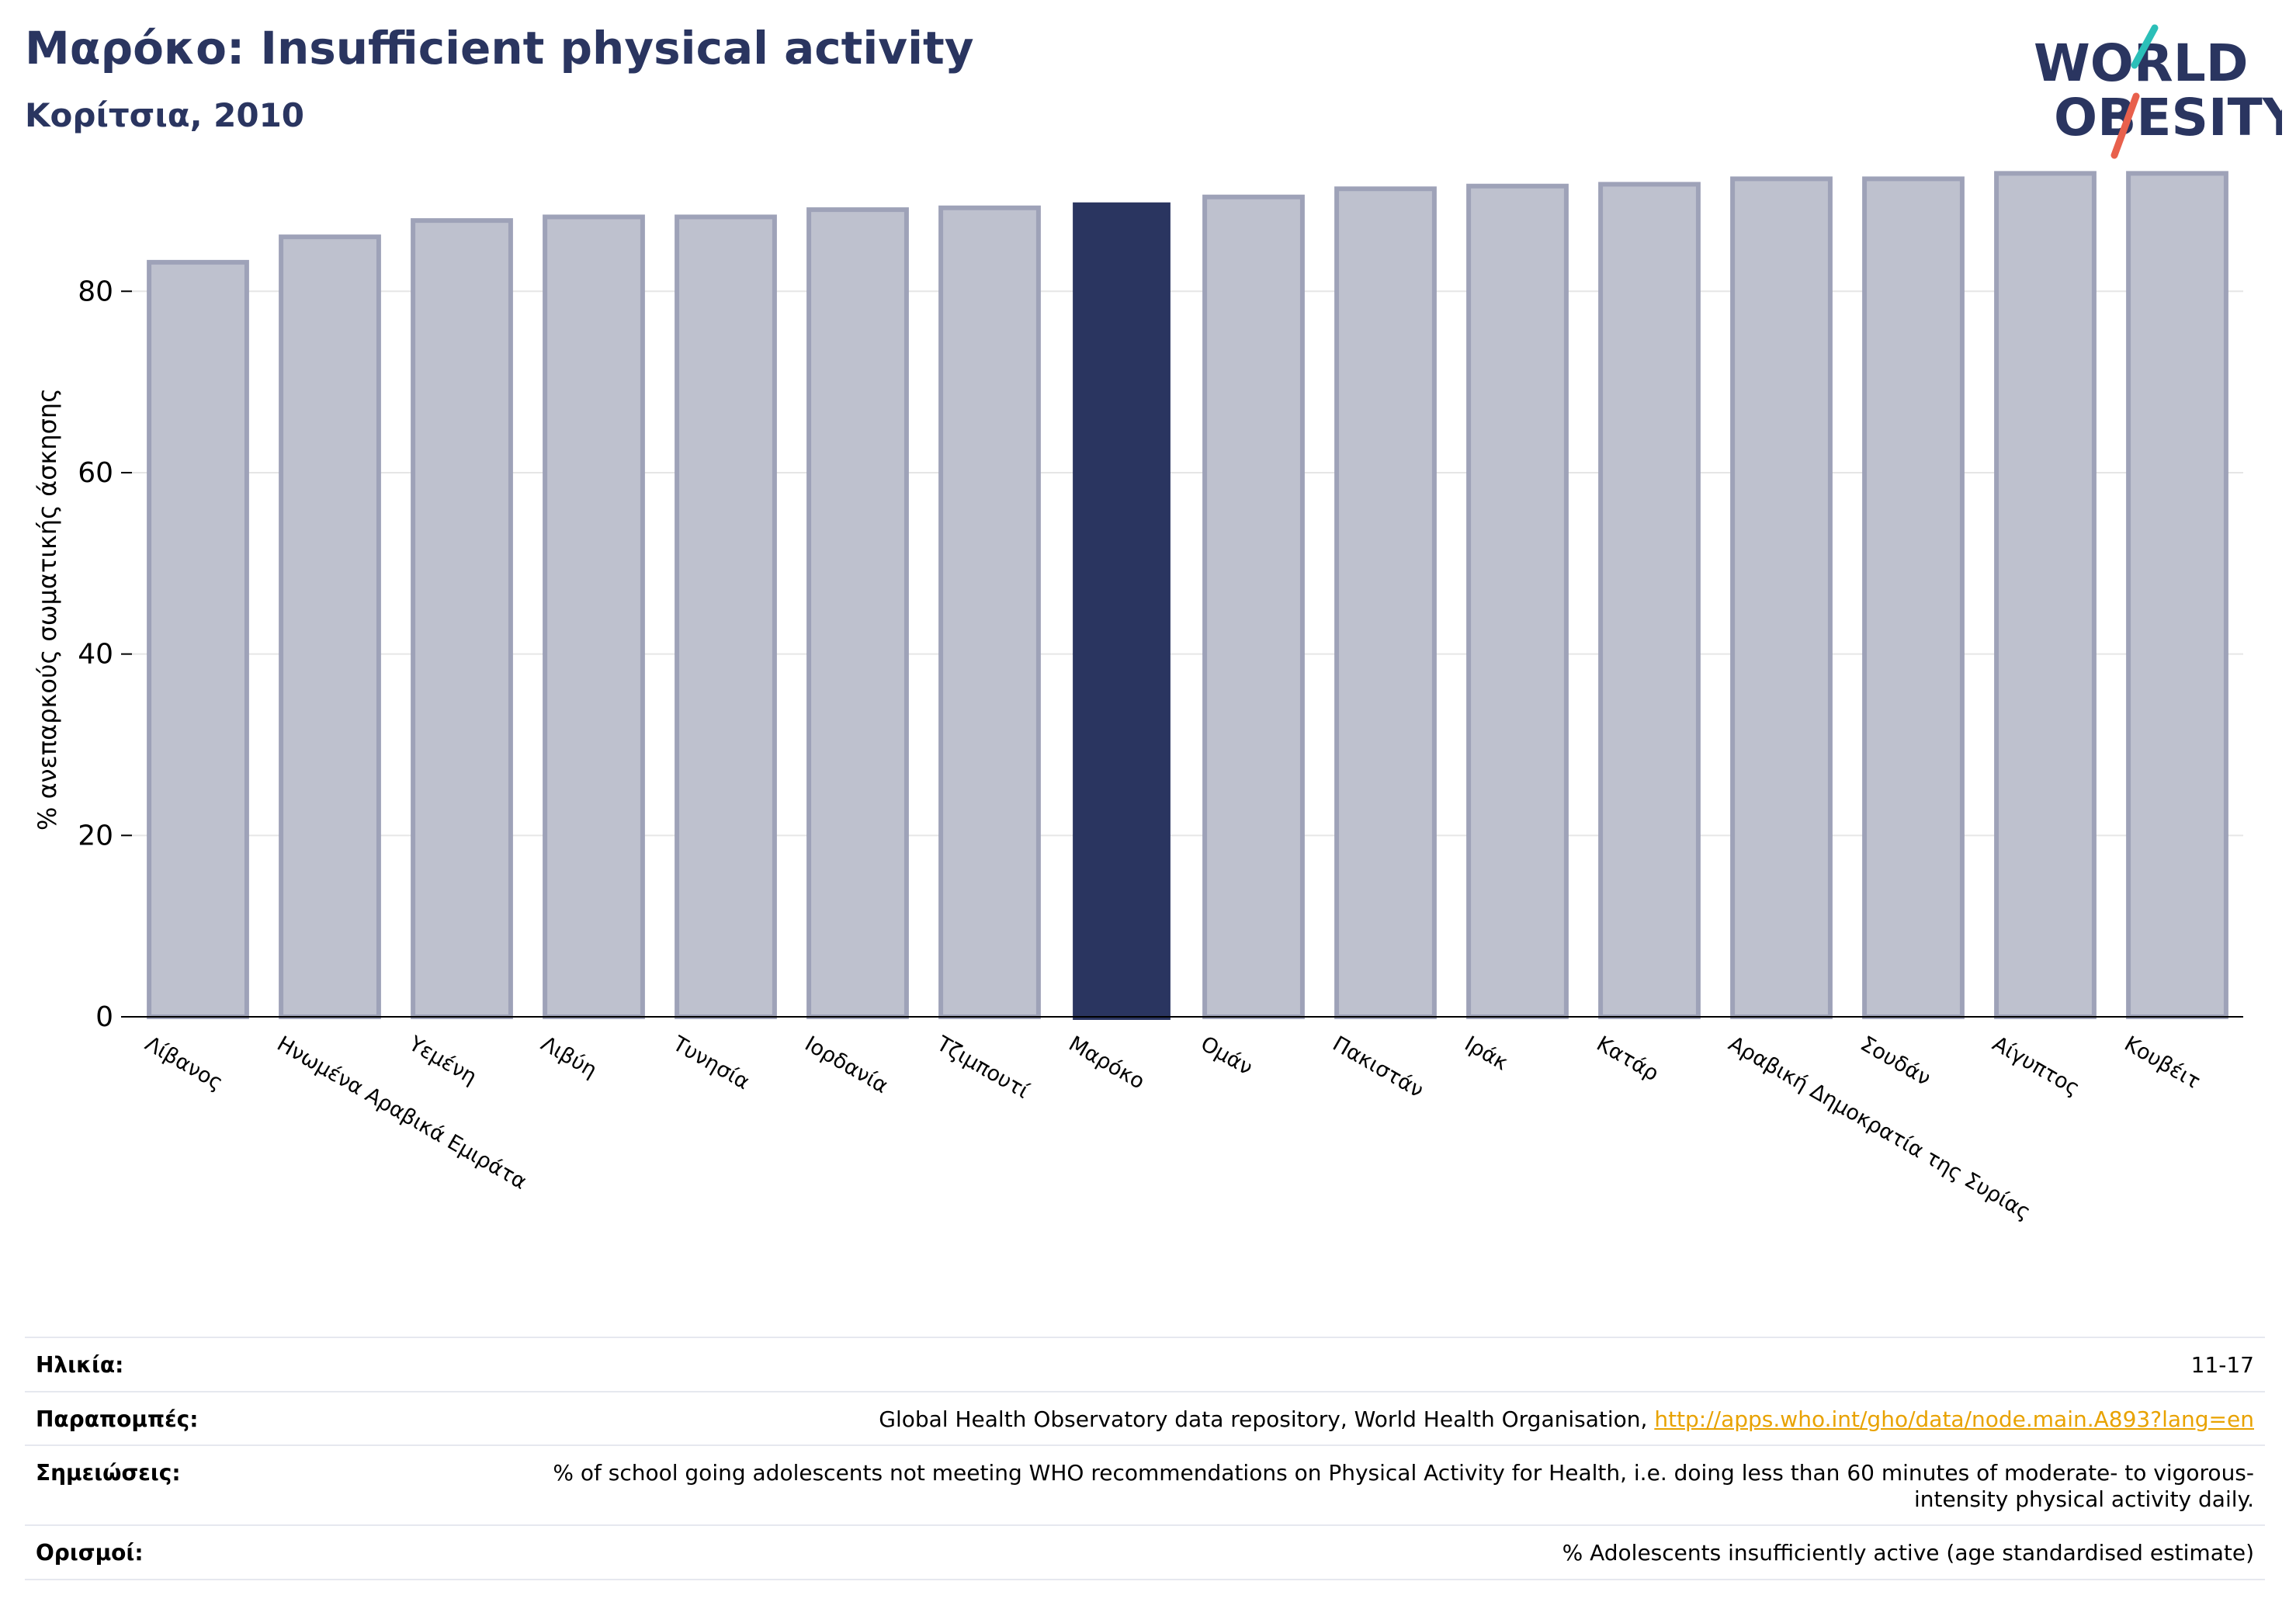  Describe the element at coordinates (47, 609) in the screenshot. I see `y-axis-title: % ανεπαρκούς σωματικής άσκησης` at that location.